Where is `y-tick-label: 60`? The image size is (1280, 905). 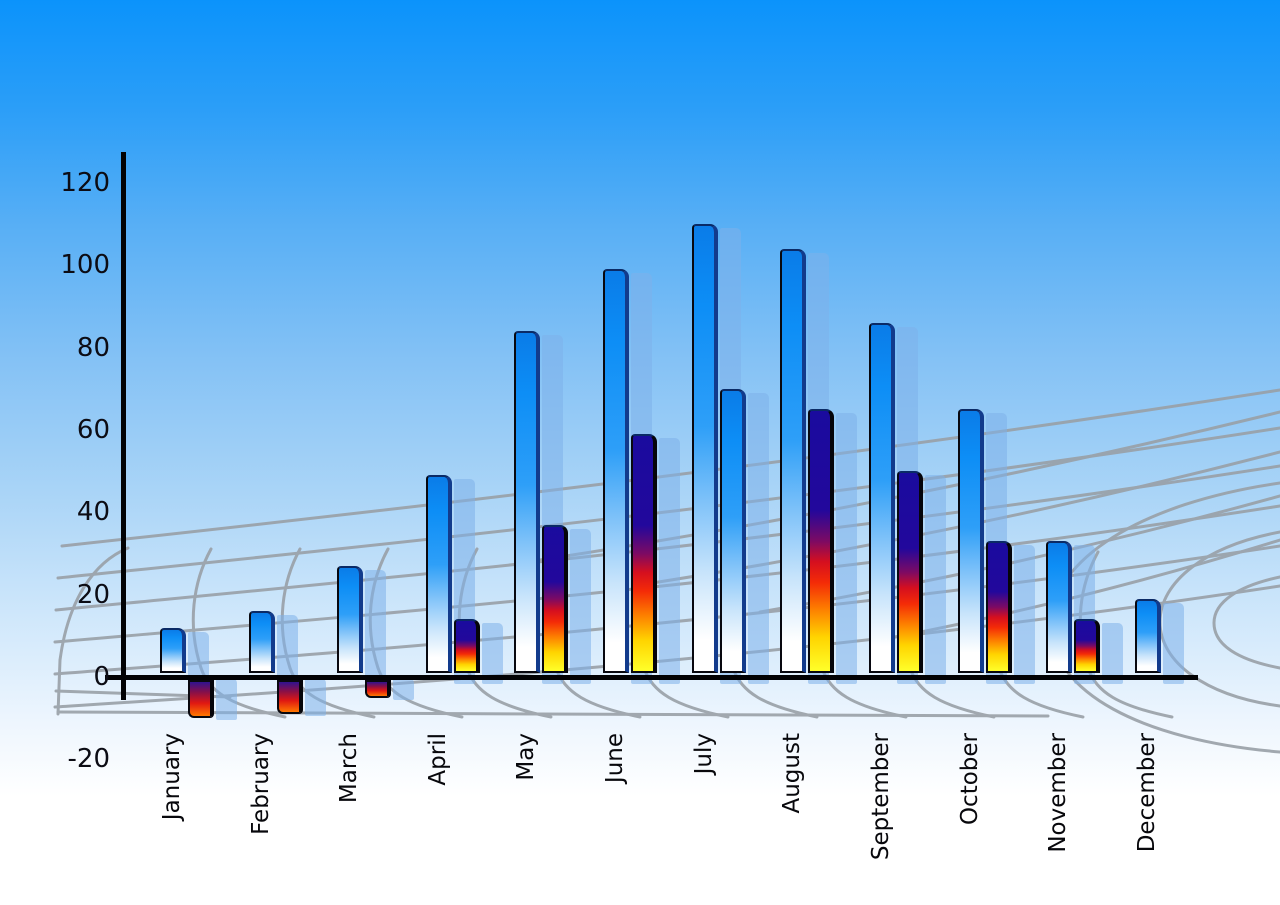 y-tick-label: 60 is located at coordinates (93, 429).